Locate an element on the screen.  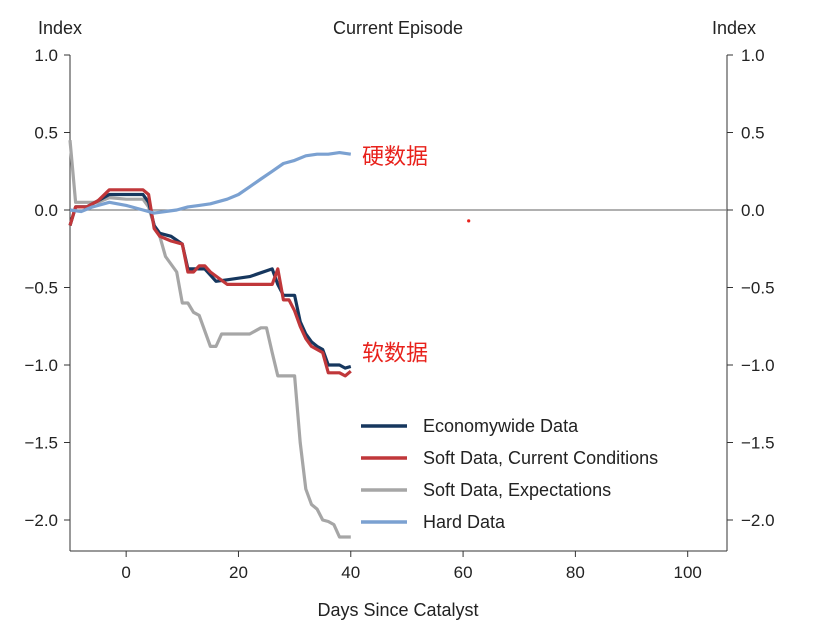
legend-label: Soft Data, Current Conditions is located at coordinates (540, 458).